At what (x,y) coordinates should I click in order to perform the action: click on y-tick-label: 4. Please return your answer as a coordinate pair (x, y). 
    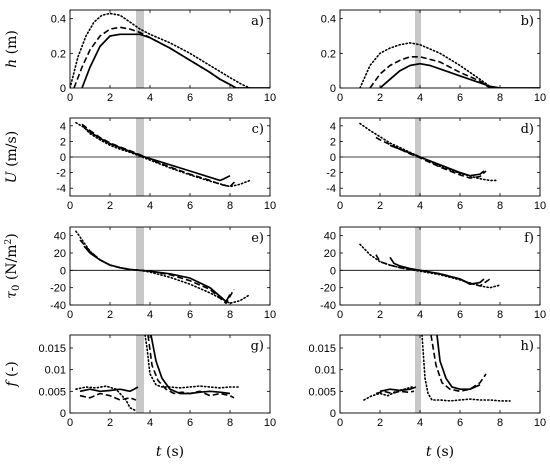
    Looking at the image, I should click on (333, 127).